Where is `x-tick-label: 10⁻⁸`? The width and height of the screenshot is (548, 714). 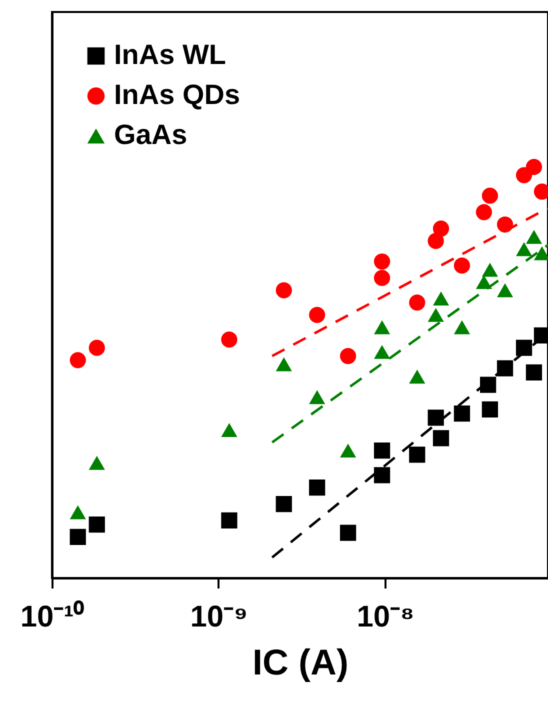 x-tick-label: 10⁻⁸ is located at coordinates (385, 617).